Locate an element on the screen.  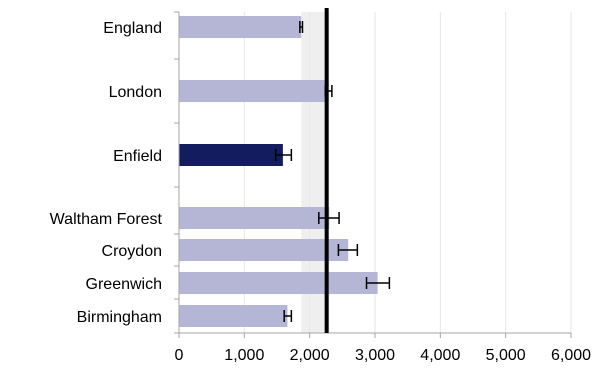
x-tick-label: 6,000 is located at coordinates (571, 355).